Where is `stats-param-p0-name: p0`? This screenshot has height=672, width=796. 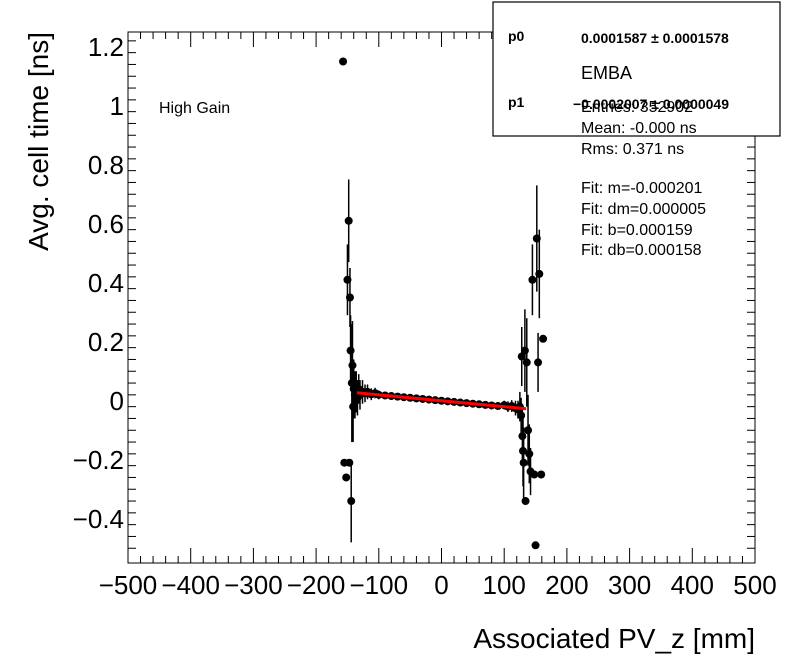 stats-param-p0-name: p0 is located at coordinates (516, 36).